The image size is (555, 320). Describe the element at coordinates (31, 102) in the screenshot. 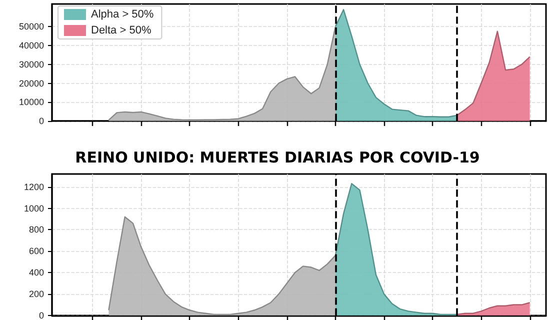

I see `y-tick-label: 10000` at that location.